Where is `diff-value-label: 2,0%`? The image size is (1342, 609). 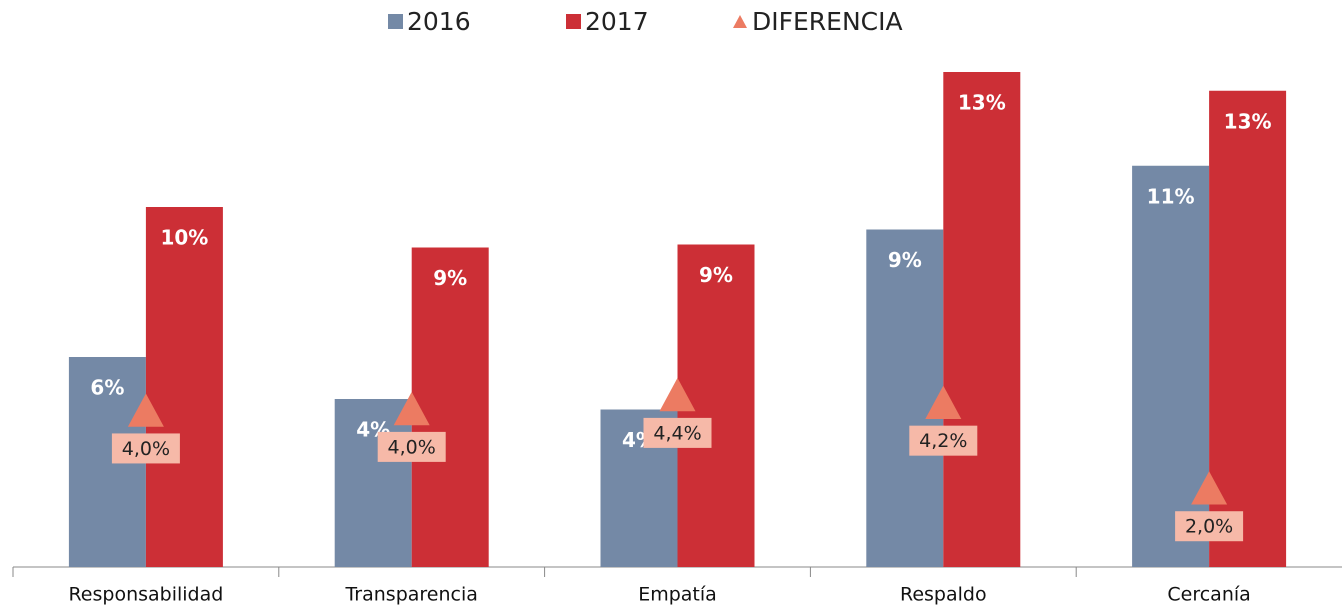
diff-value-label: 2,0% is located at coordinates (1209, 527).